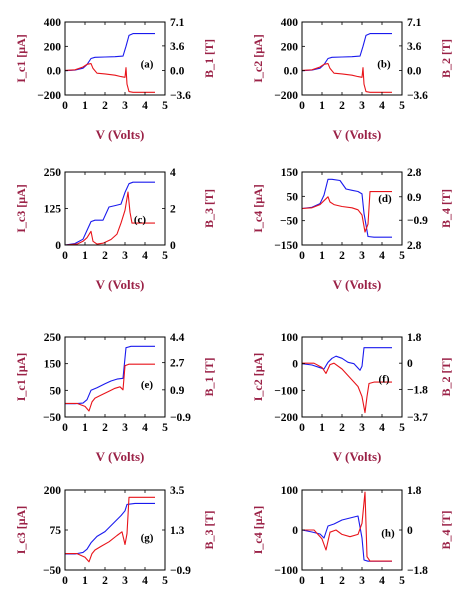 This screenshot has height=600, width=474. Describe the element at coordinates (177, 391) in the screenshot. I see `right-tick-label: 0.9` at that location.